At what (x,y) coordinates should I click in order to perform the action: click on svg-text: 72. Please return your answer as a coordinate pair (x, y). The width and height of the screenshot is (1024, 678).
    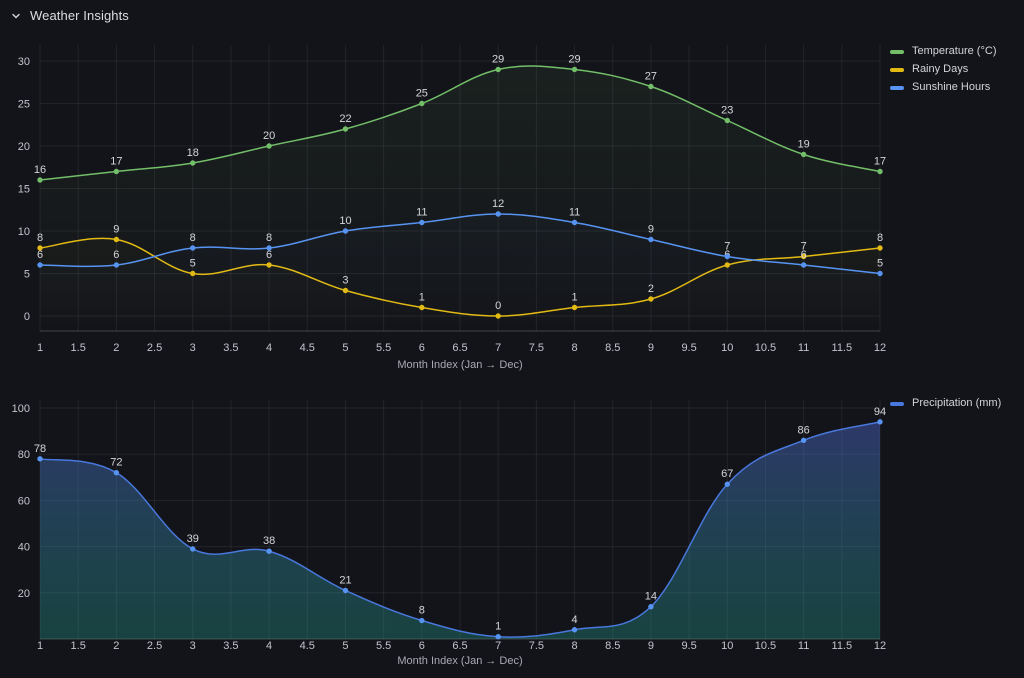
    Looking at the image, I should click on (116, 463).